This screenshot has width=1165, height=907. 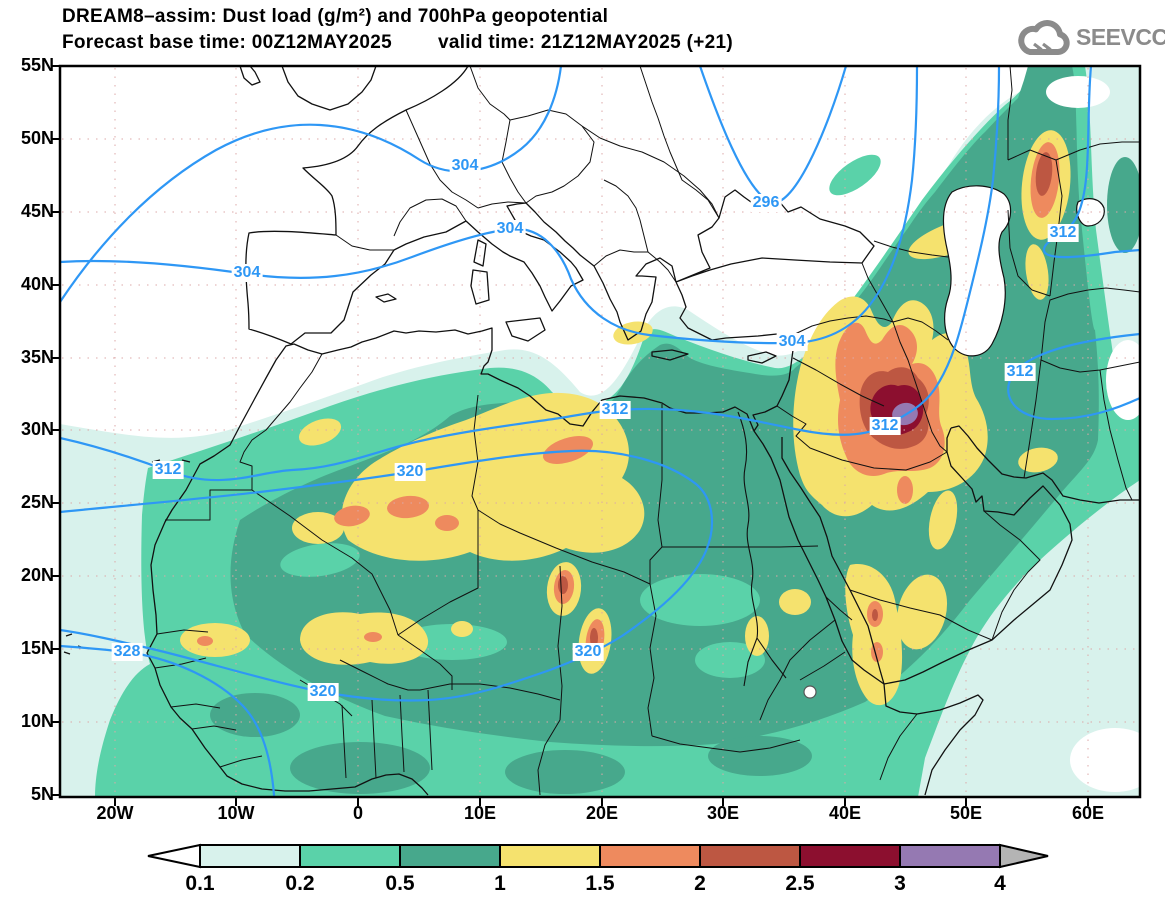 What do you see at coordinates (1088, 813) in the screenshot?
I see `lon-tick-label: 60E` at bounding box center [1088, 813].